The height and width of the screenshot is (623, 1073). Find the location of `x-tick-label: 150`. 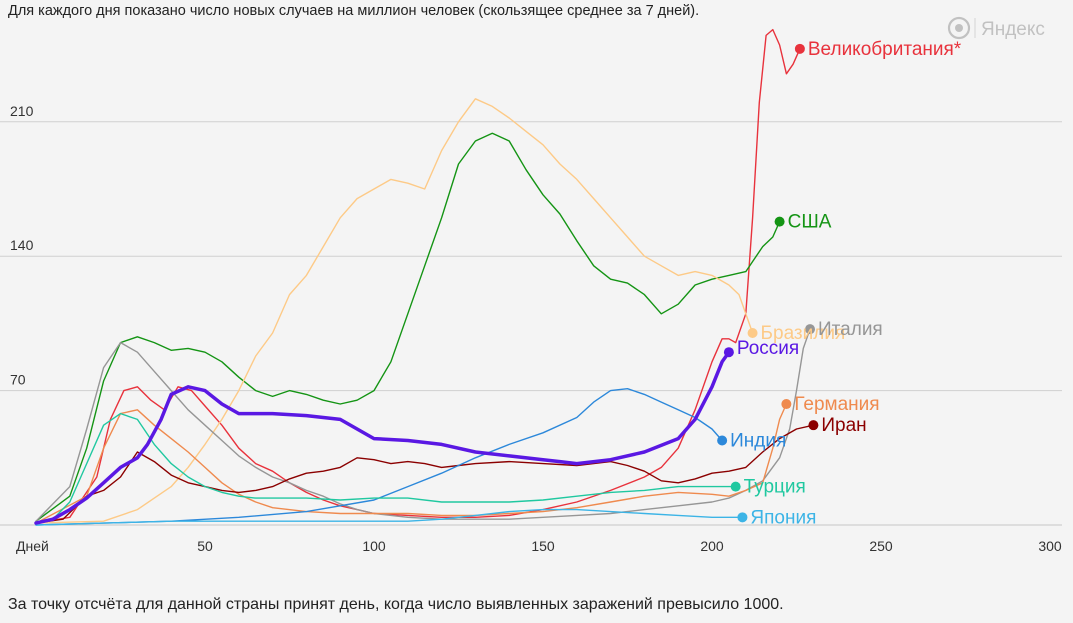

x-tick-label: 150 is located at coordinates (543, 546).